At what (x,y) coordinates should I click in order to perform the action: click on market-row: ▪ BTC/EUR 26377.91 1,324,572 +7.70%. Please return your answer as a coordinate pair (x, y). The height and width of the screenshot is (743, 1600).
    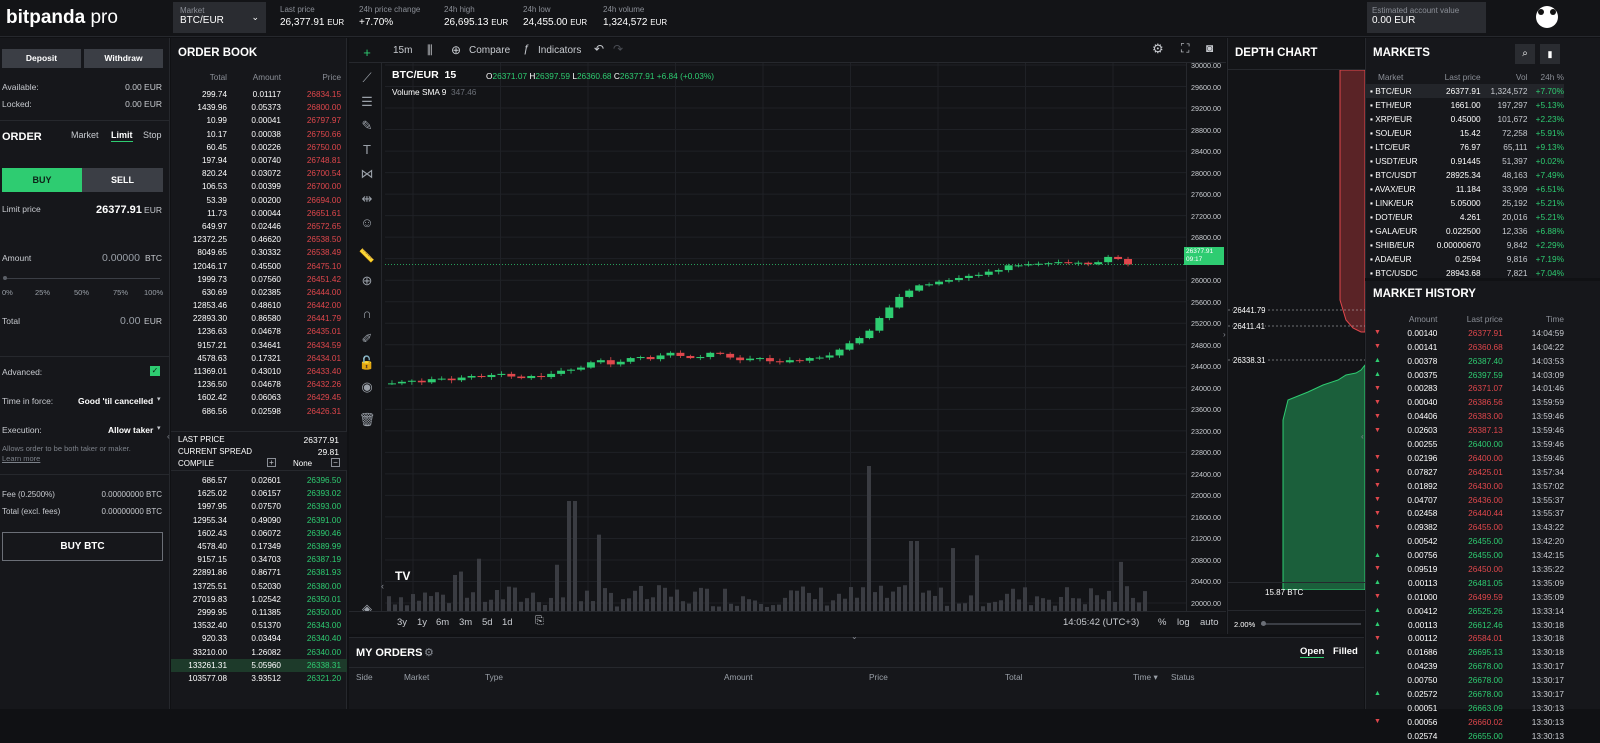
    Looking at the image, I should click on (1465, 91).